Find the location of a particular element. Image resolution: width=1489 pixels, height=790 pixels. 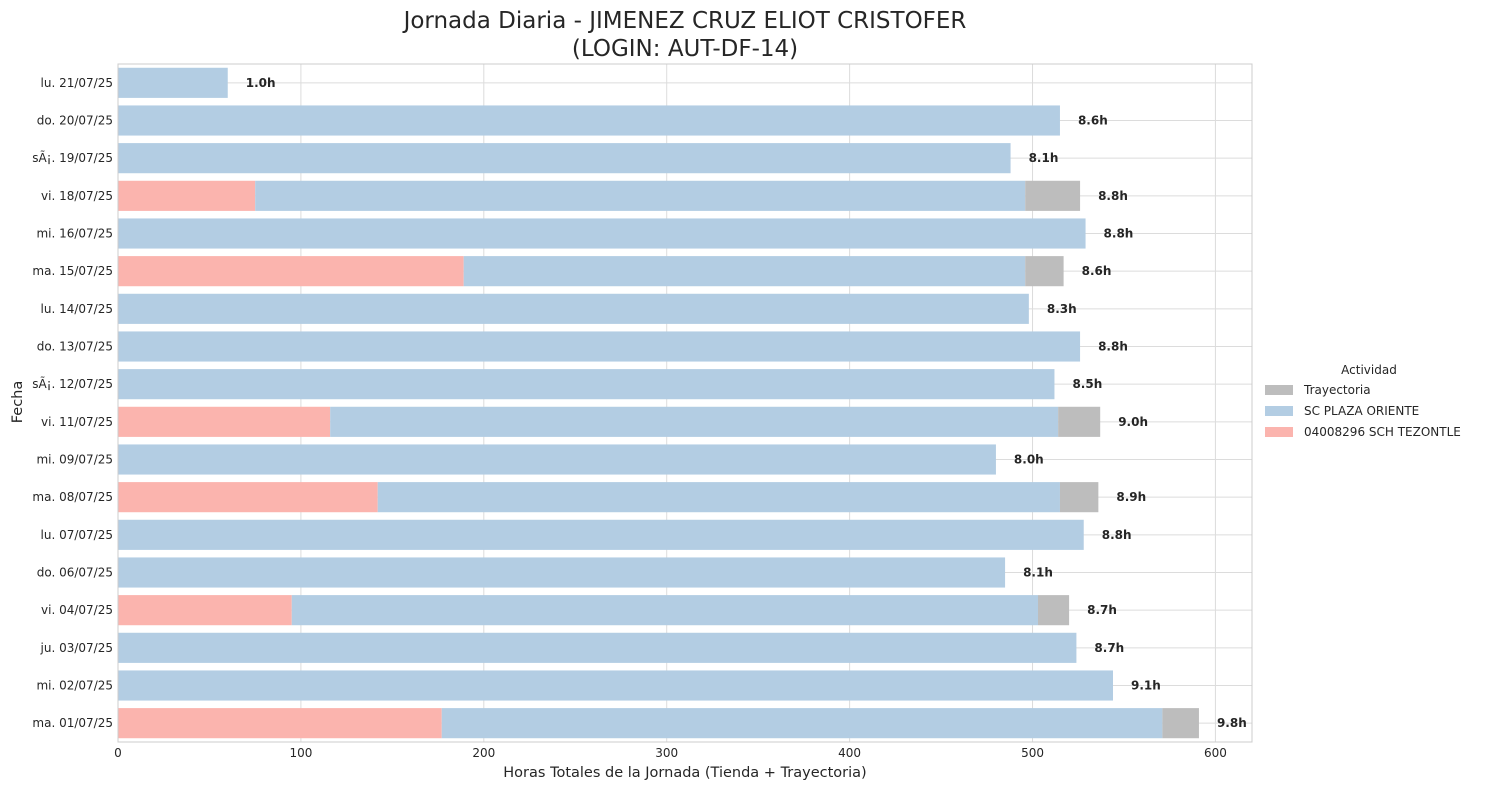

y-tick-label: sÃ¡. 12/07/25 is located at coordinates (72, 383).